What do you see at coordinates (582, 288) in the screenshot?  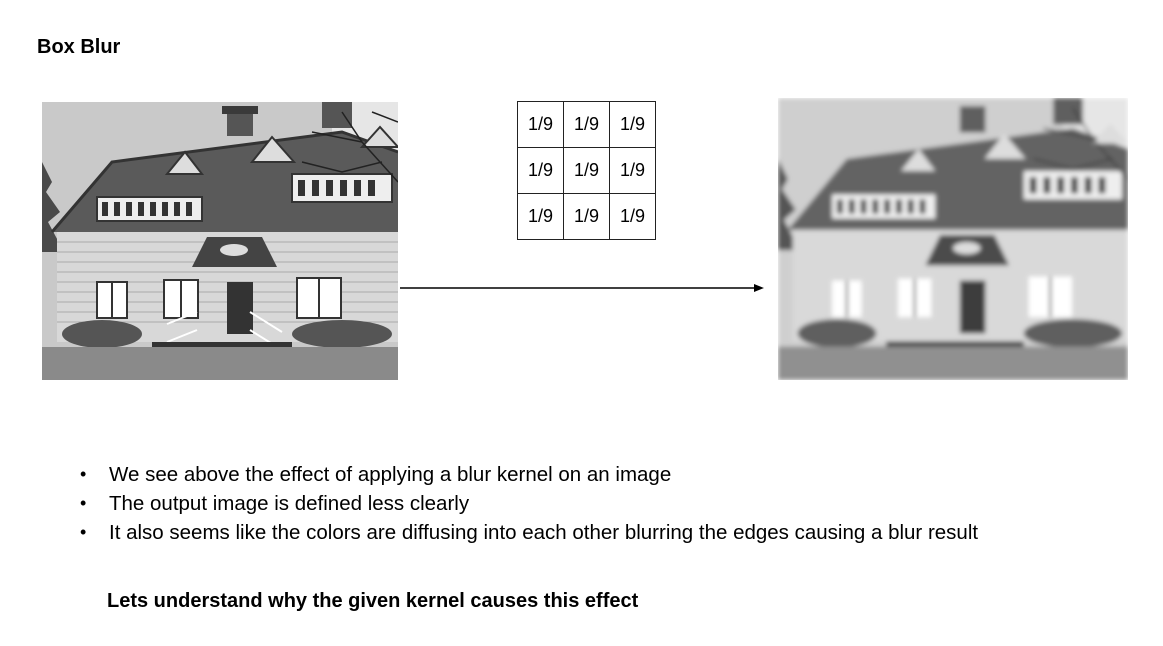 I see `transform-arrow` at bounding box center [582, 288].